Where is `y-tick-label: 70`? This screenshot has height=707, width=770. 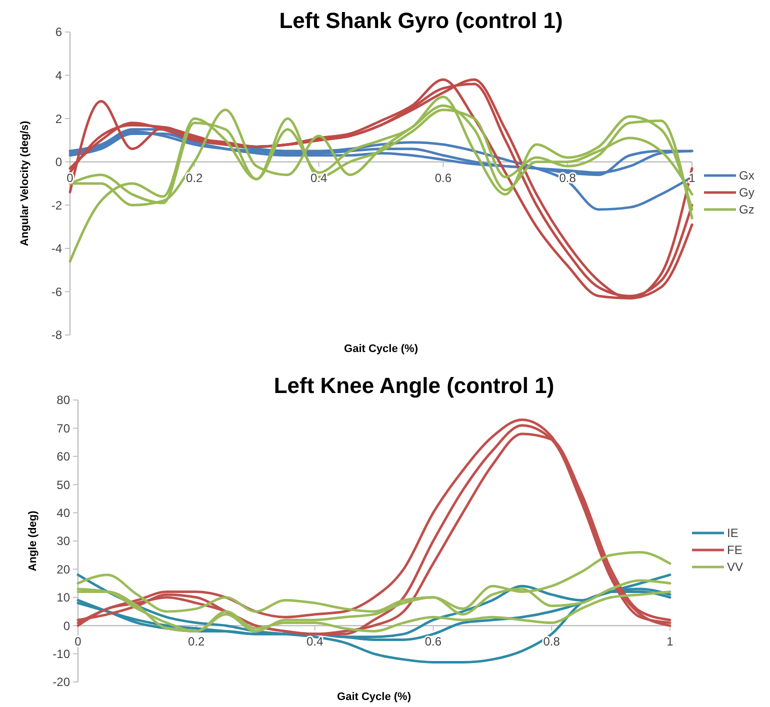 y-tick-label: 70 is located at coordinates (63, 428).